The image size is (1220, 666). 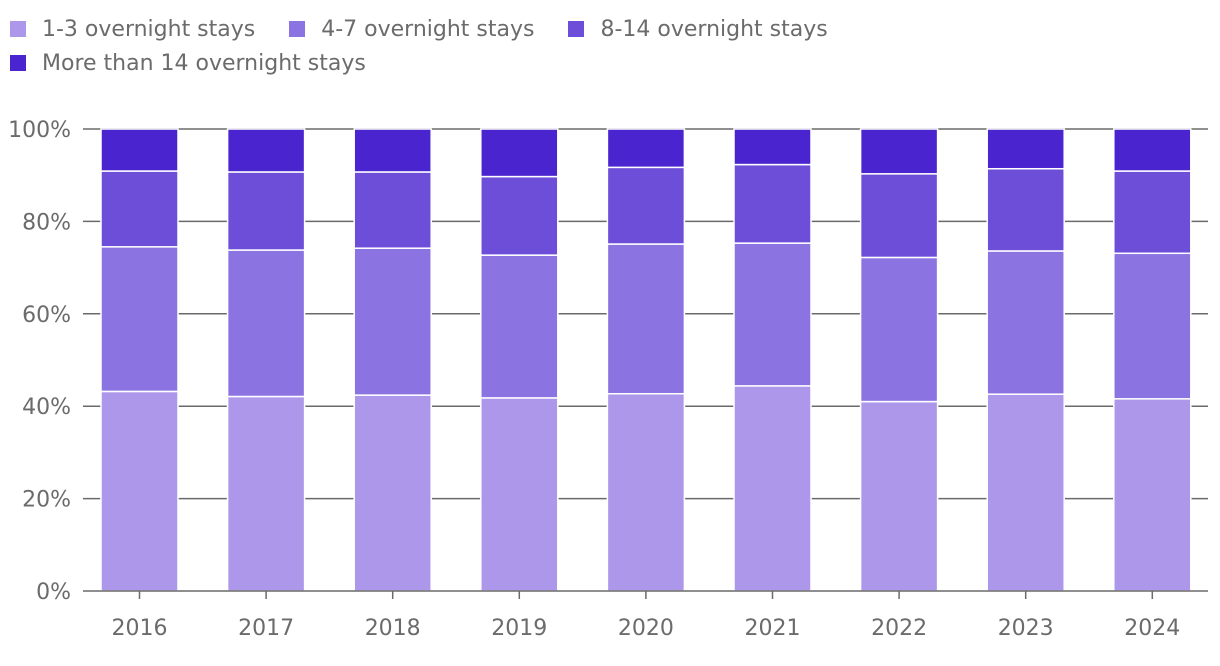 I want to click on x-tick-label-2020: 2020, so click(x=646, y=628).